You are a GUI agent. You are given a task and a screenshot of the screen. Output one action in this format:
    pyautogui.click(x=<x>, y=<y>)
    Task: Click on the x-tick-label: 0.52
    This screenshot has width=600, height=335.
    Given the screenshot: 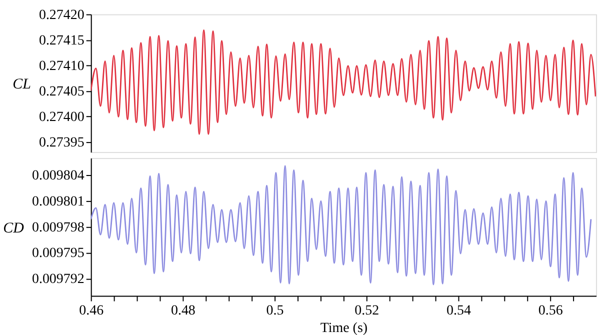 What is the action you would take?
    pyautogui.click(x=367, y=310)
    